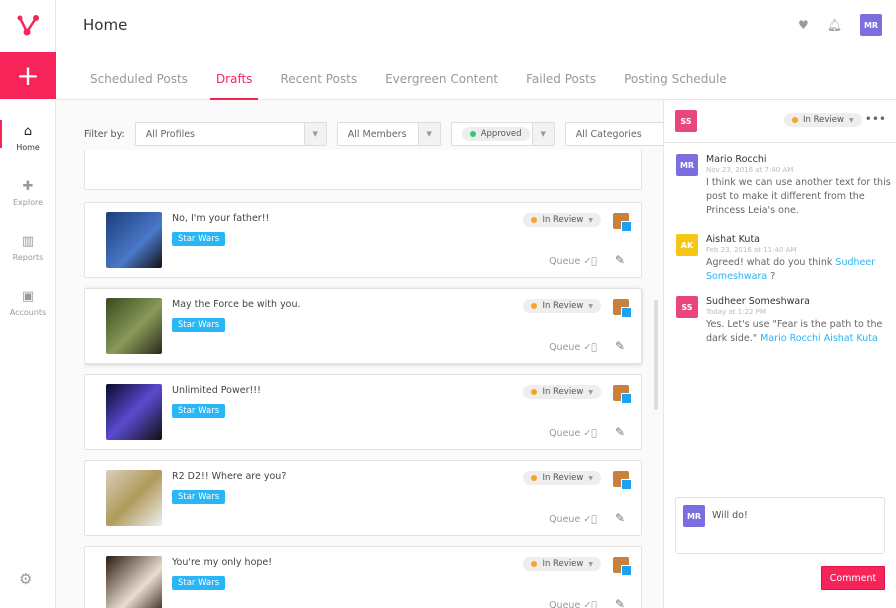  I want to click on post-text: No, I'm your father!!, so click(221, 218).